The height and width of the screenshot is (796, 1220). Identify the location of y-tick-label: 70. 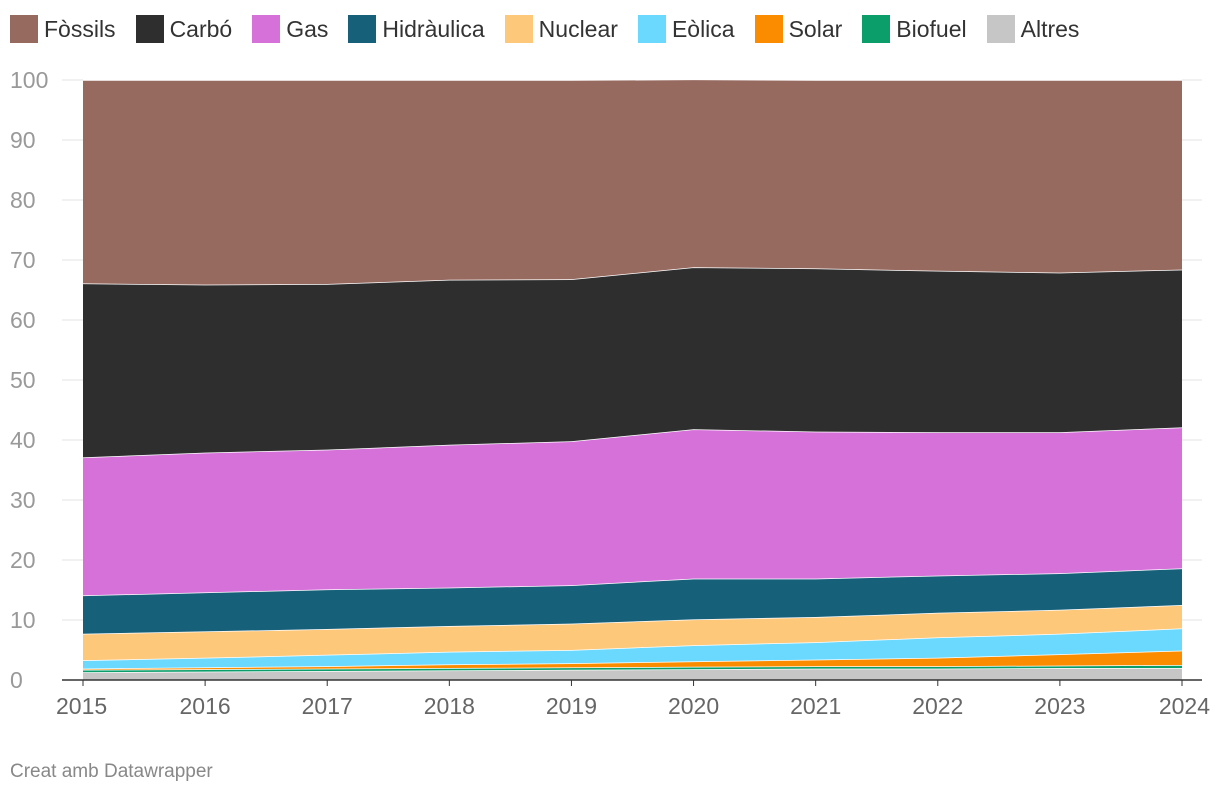
(23, 260).